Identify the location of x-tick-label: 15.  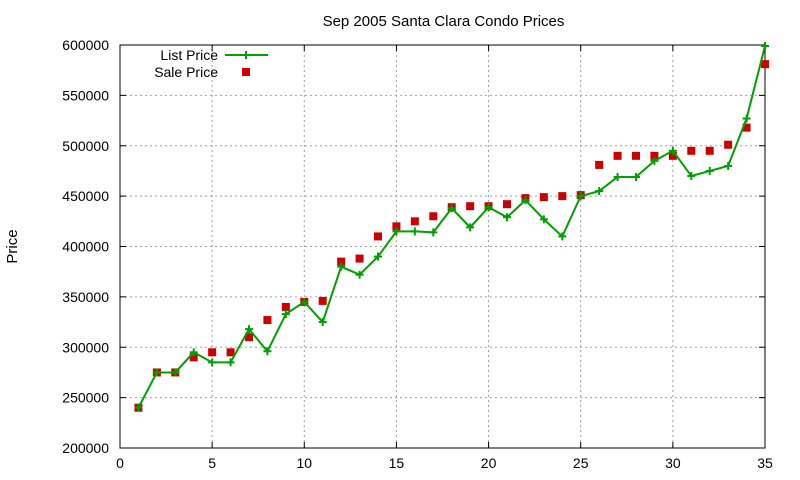
(397, 463).